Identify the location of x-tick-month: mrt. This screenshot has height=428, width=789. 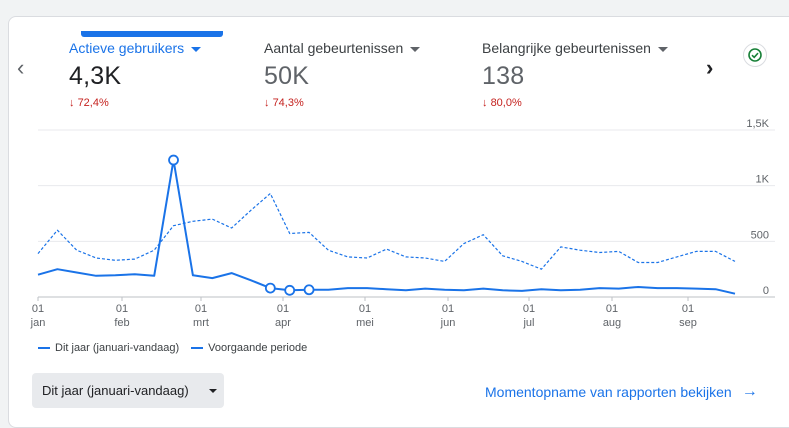
(201, 323).